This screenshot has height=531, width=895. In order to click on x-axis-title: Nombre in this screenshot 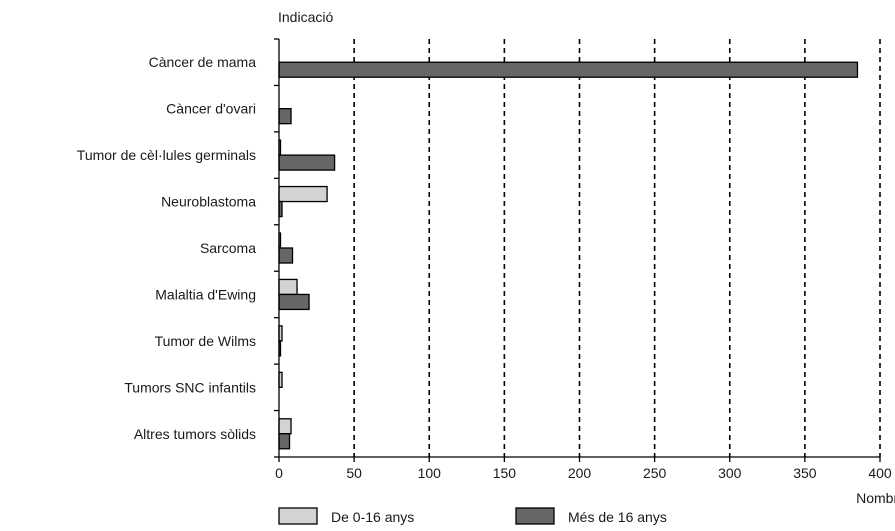, I will do `click(875, 498)`.